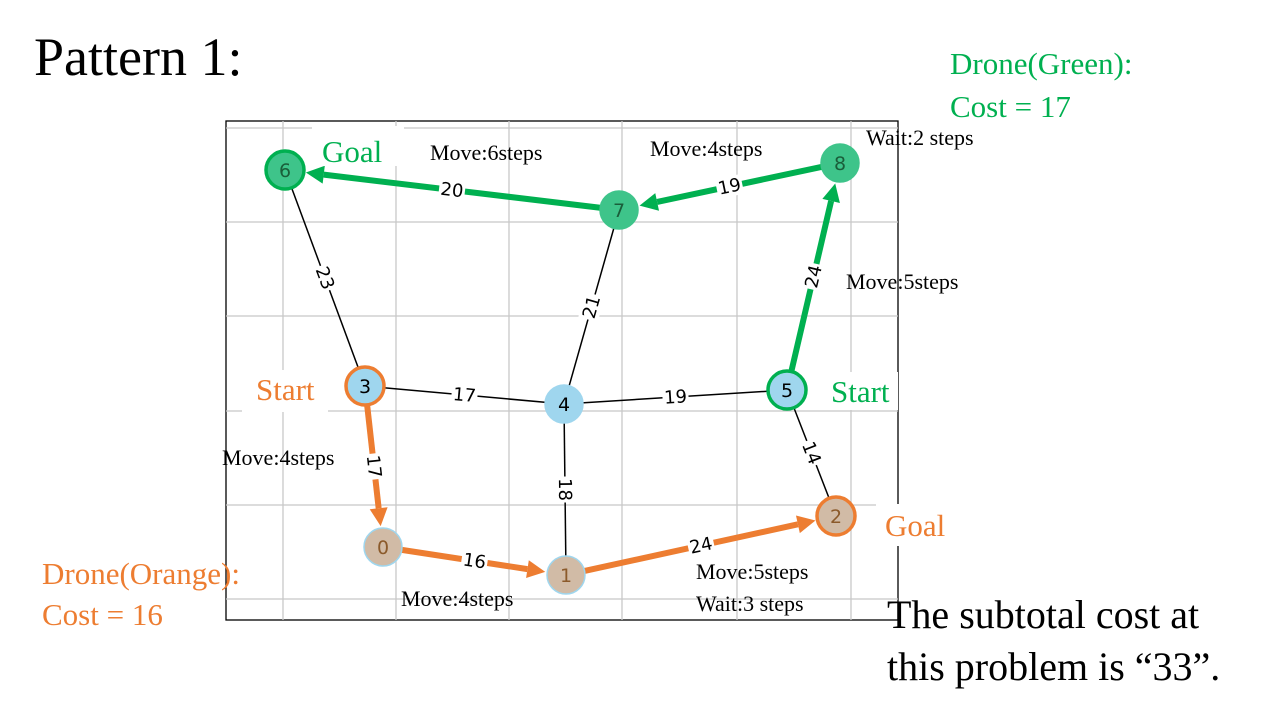 This screenshot has height=720, width=1280. What do you see at coordinates (352, 151) in the screenshot?
I see `green-goal-label: Goal` at bounding box center [352, 151].